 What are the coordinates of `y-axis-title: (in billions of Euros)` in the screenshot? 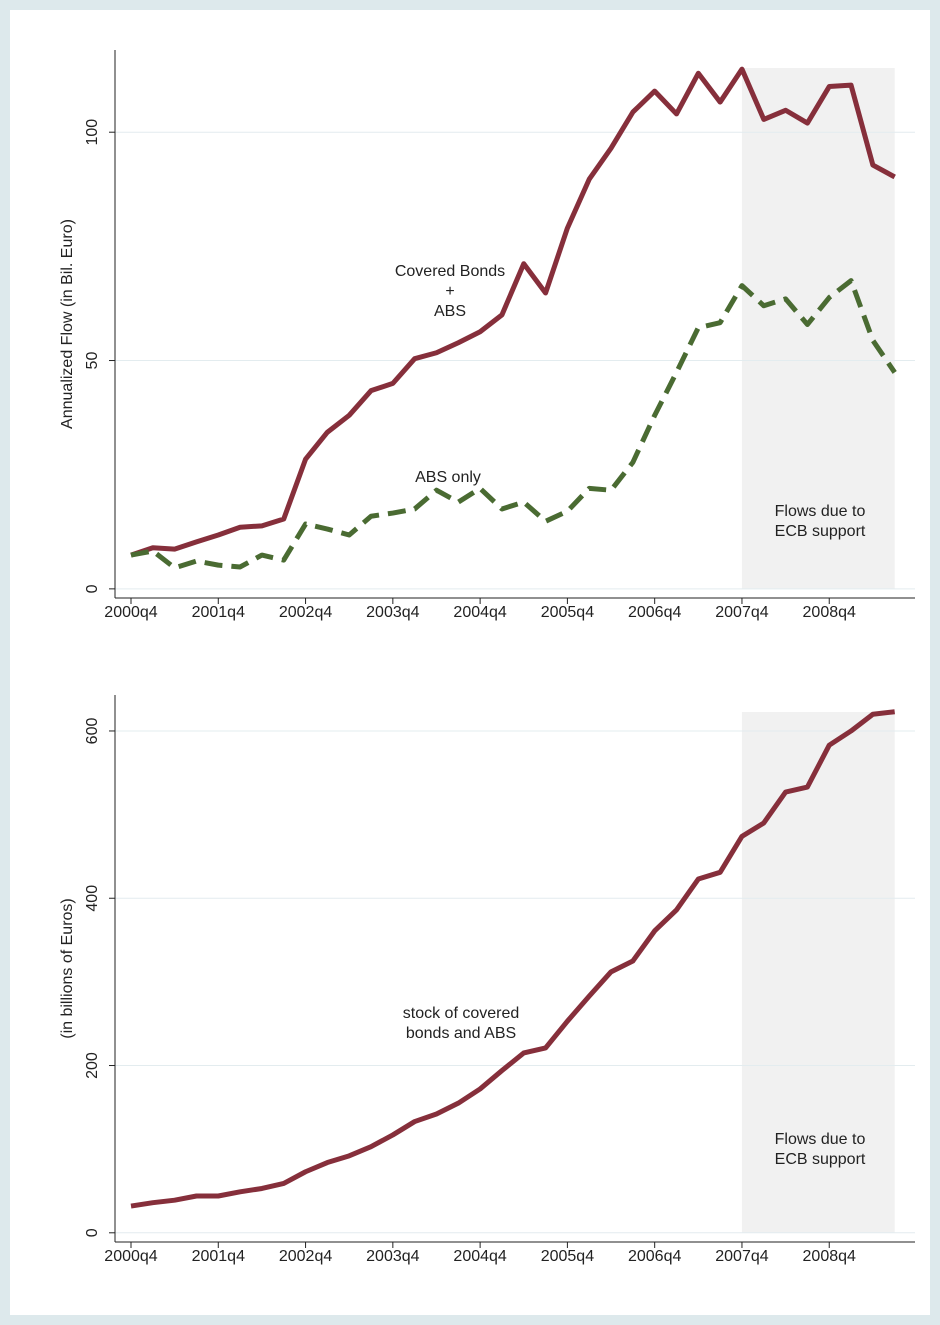 It's located at (67, 968).